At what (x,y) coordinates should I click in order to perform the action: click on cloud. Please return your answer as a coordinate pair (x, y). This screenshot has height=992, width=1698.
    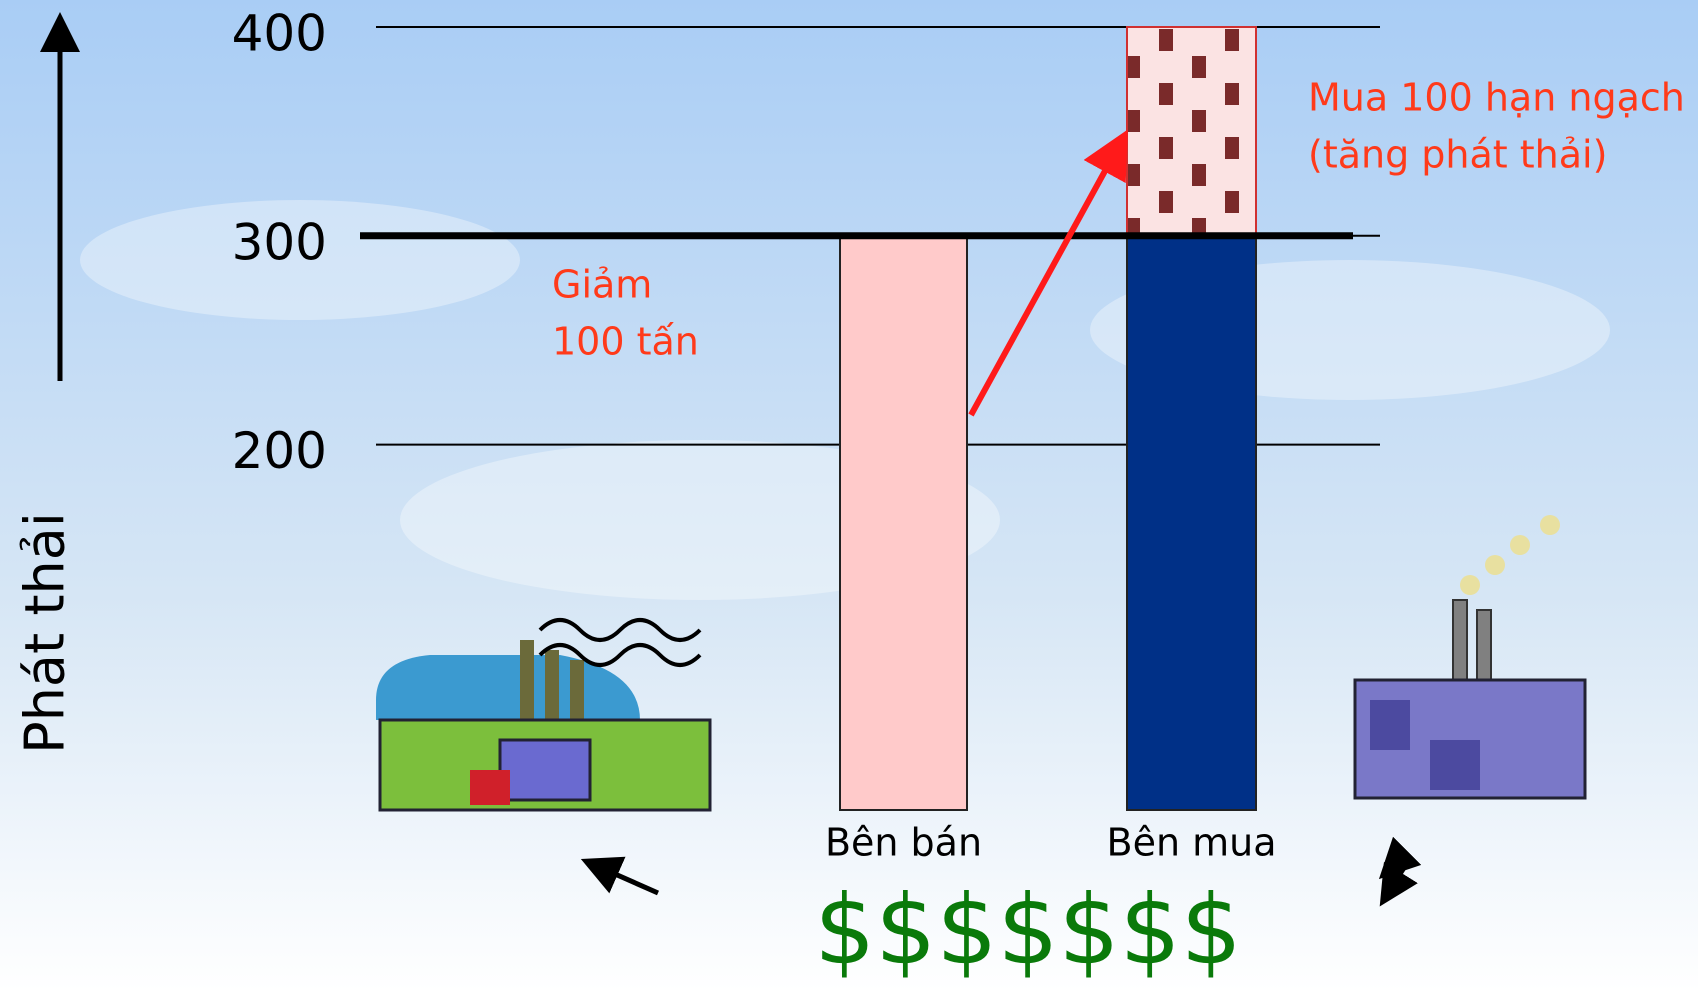
    Looking at the image, I should click on (300, 260).